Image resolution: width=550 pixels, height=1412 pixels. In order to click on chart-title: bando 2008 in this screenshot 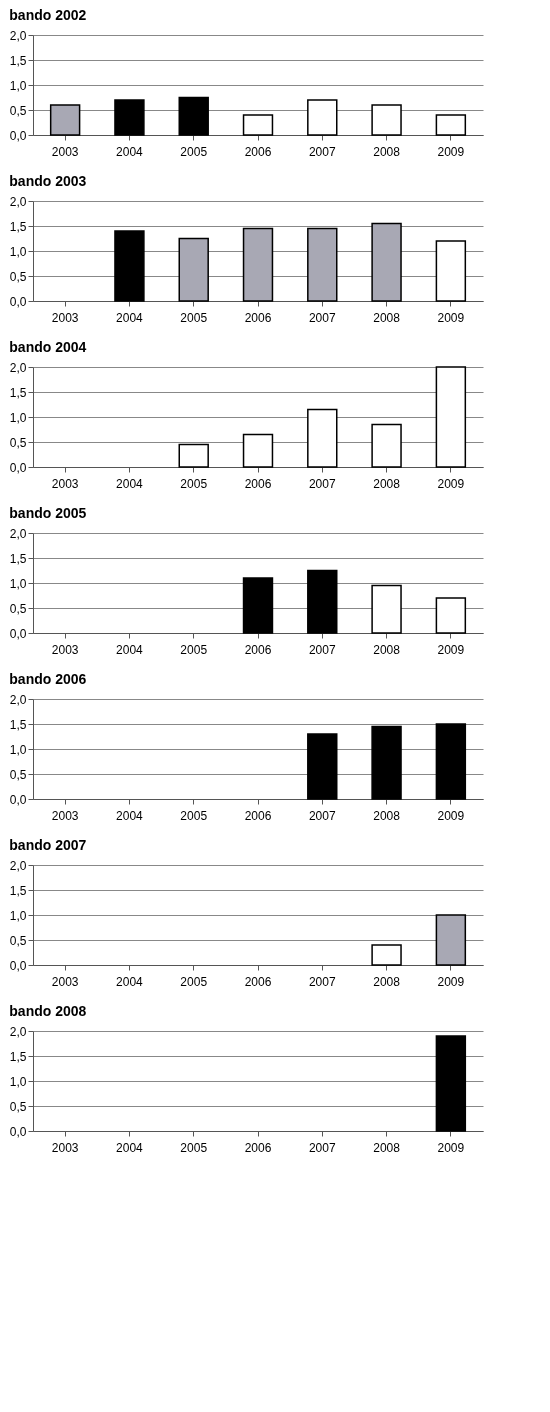, I will do `click(48, 1011)`.